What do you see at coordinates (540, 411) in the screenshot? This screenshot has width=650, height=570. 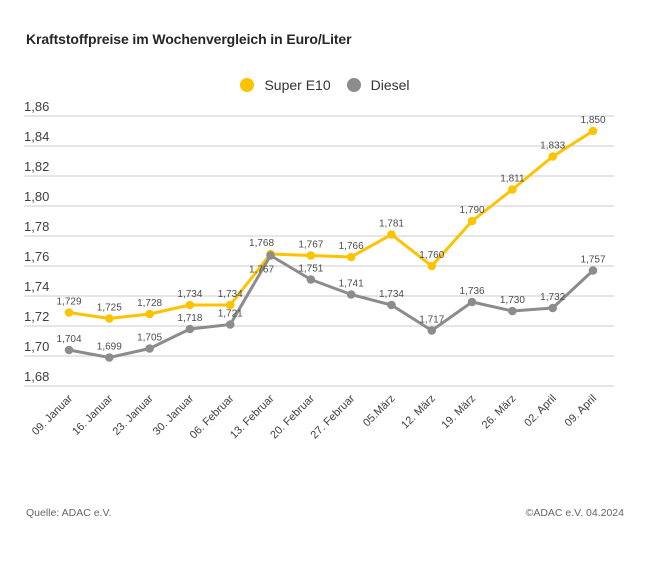 I see `x-tick-label: 02. April` at bounding box center [540, 411].